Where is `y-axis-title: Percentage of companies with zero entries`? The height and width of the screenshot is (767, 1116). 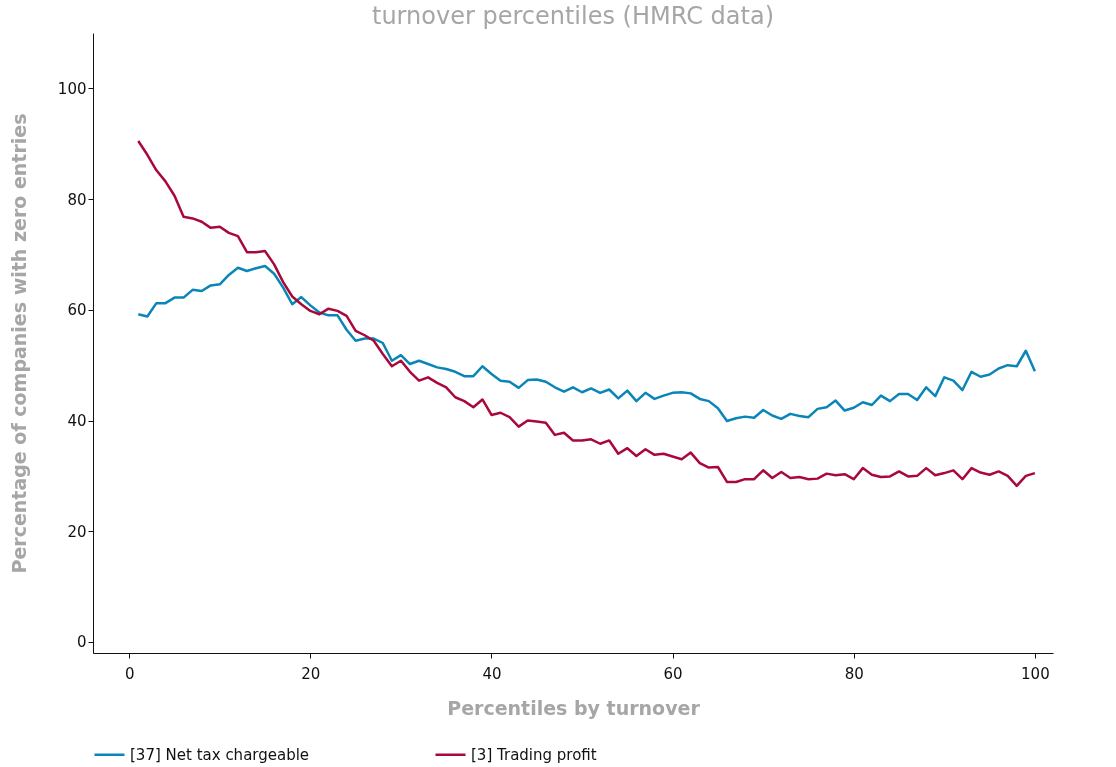 y-axis-title: Percentage of companies with zero entries is located at coordinates (18, 343).